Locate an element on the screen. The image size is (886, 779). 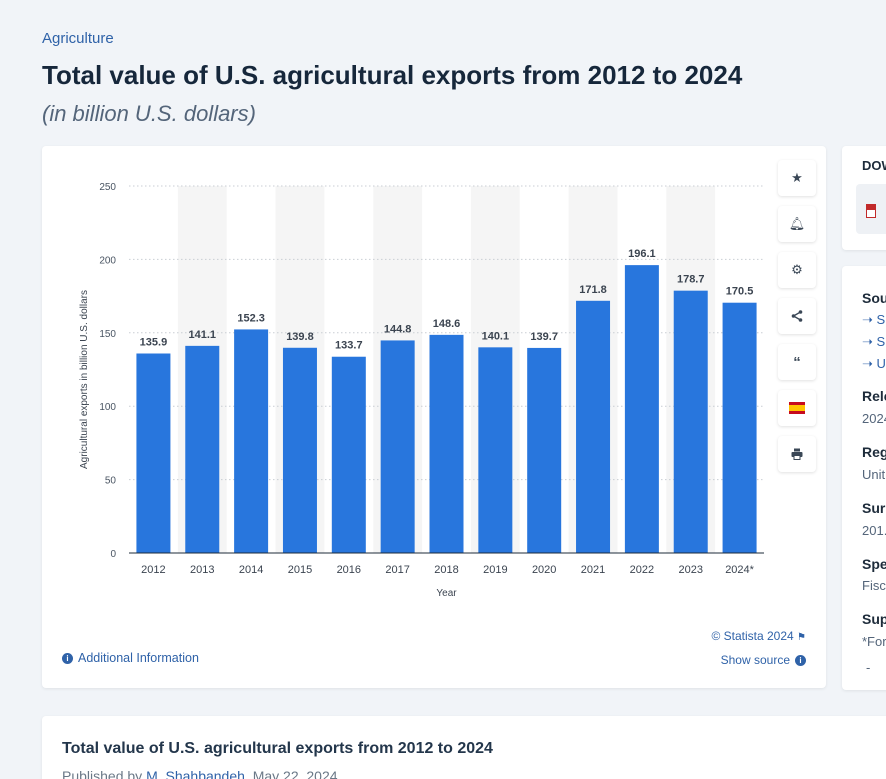
language-button is located at coordinates (797, 408).